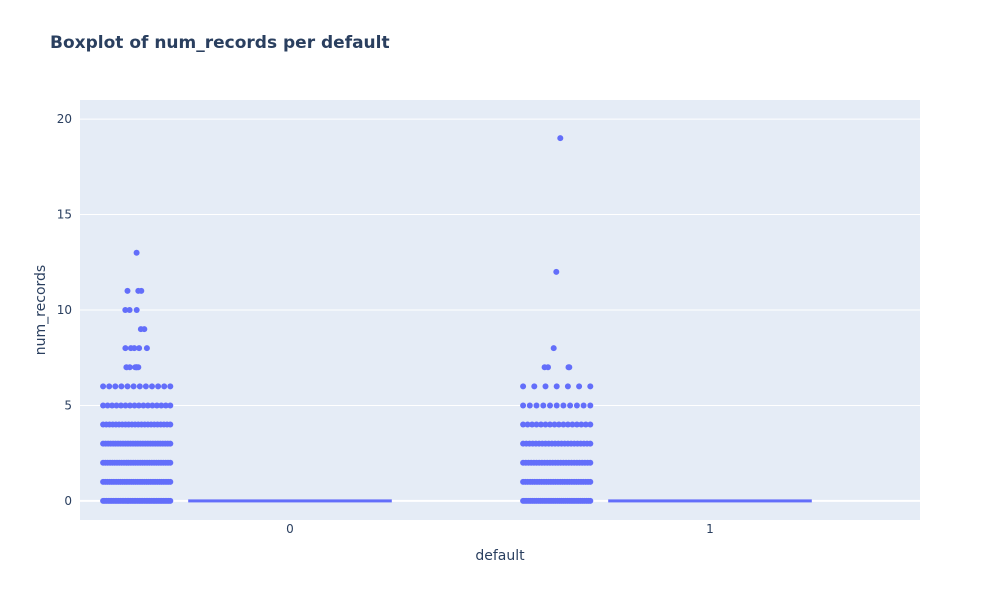 This screenshot has width=1000, height=600. Describe the element at coordinates (64, 215) in the screenshot. I see `y-tick-label-15: 15` at that location.